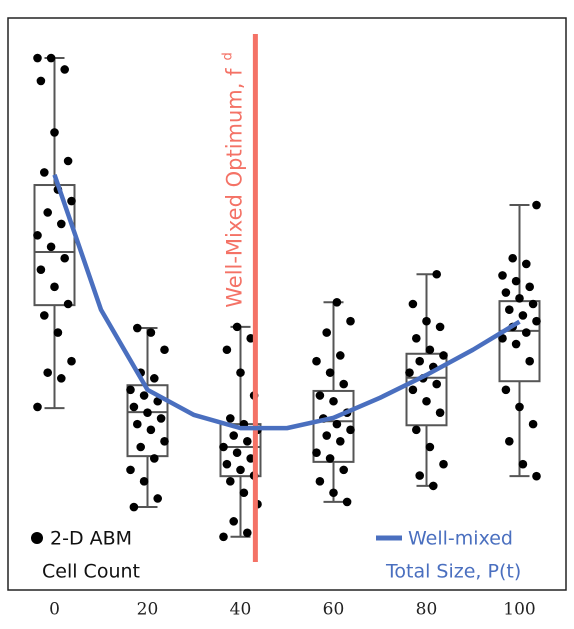  I want to click on x-tick-label: 100, so click(519, 610).